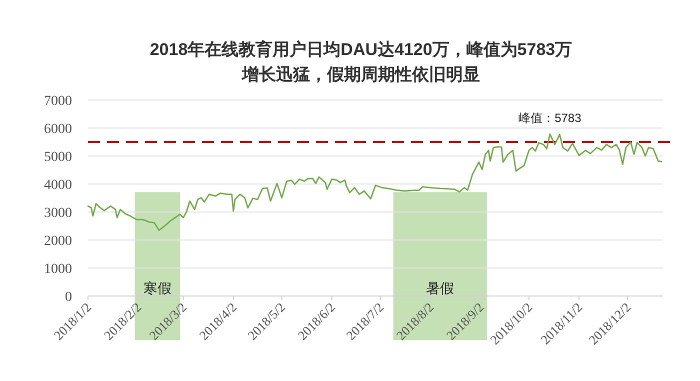 Image resolution: width=700 pixels, height=381 pixels. I want to click on y-tick-label: 7000, so click(58, 101).